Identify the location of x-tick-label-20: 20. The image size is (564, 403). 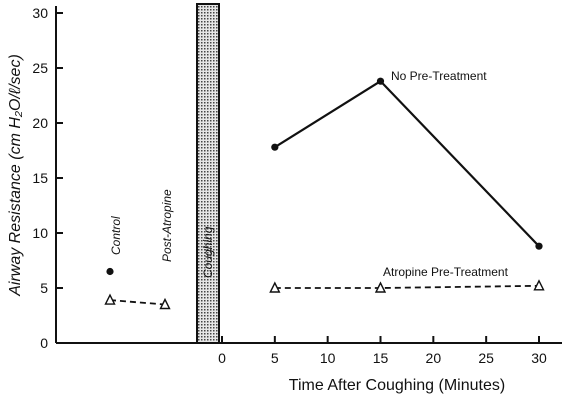
(434, 358).